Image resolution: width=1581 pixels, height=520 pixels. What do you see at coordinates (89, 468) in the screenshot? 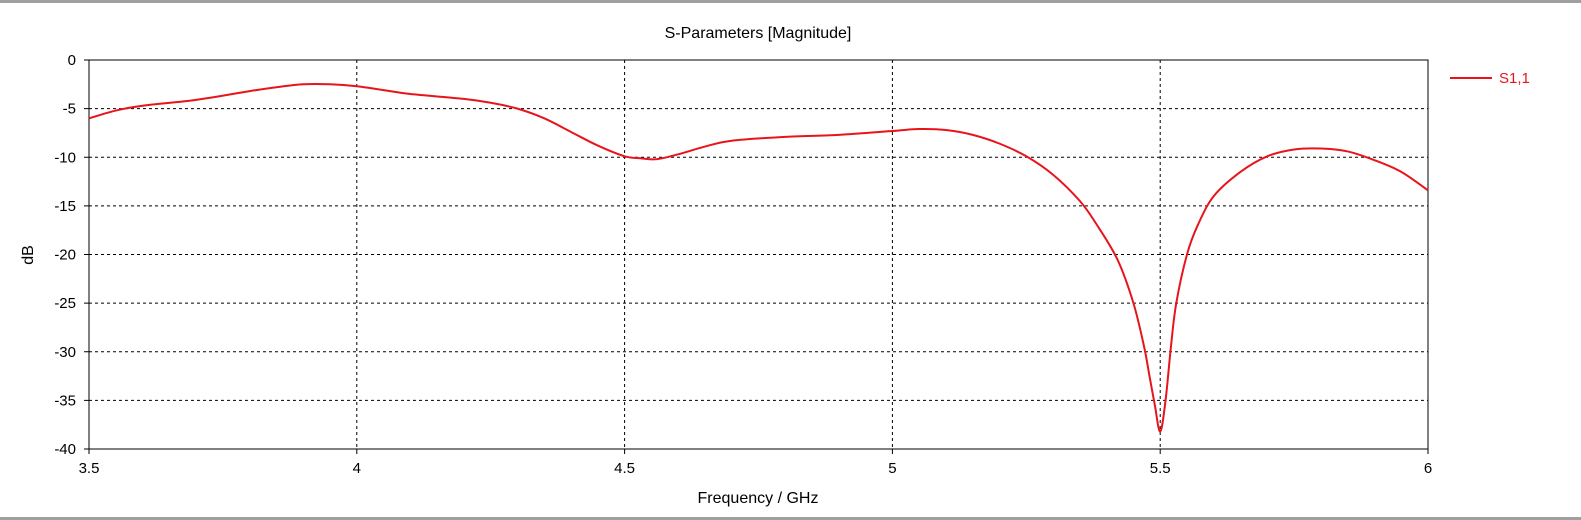
I see `x-tick-label: 3.5` at bounding box center [89, 468].